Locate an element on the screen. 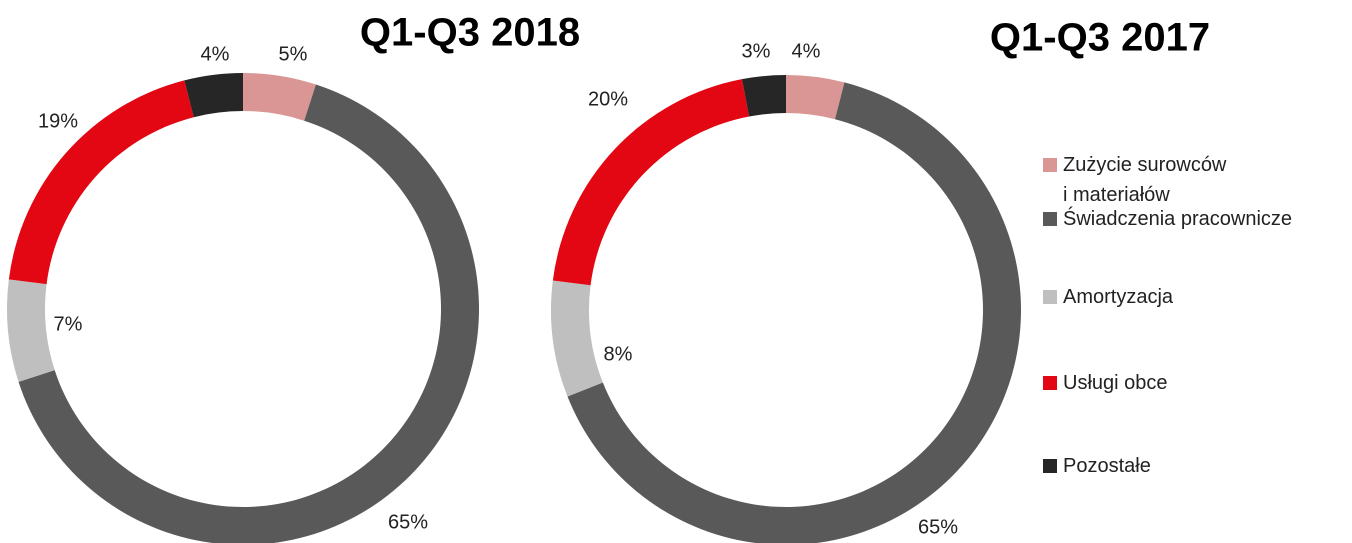  legend-label: Amortyzacja is located at coordinates (1118, 297).